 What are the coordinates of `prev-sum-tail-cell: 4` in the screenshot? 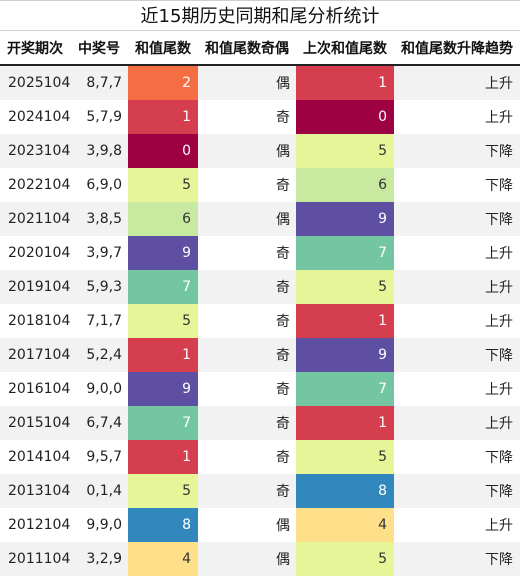 It's located at (345, 525).